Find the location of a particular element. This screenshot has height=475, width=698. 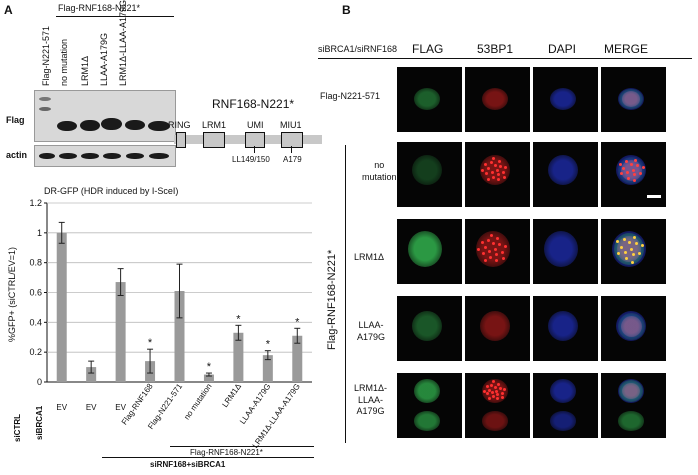

column-header-dapi: DAPI is located at coordinates (562, 49).